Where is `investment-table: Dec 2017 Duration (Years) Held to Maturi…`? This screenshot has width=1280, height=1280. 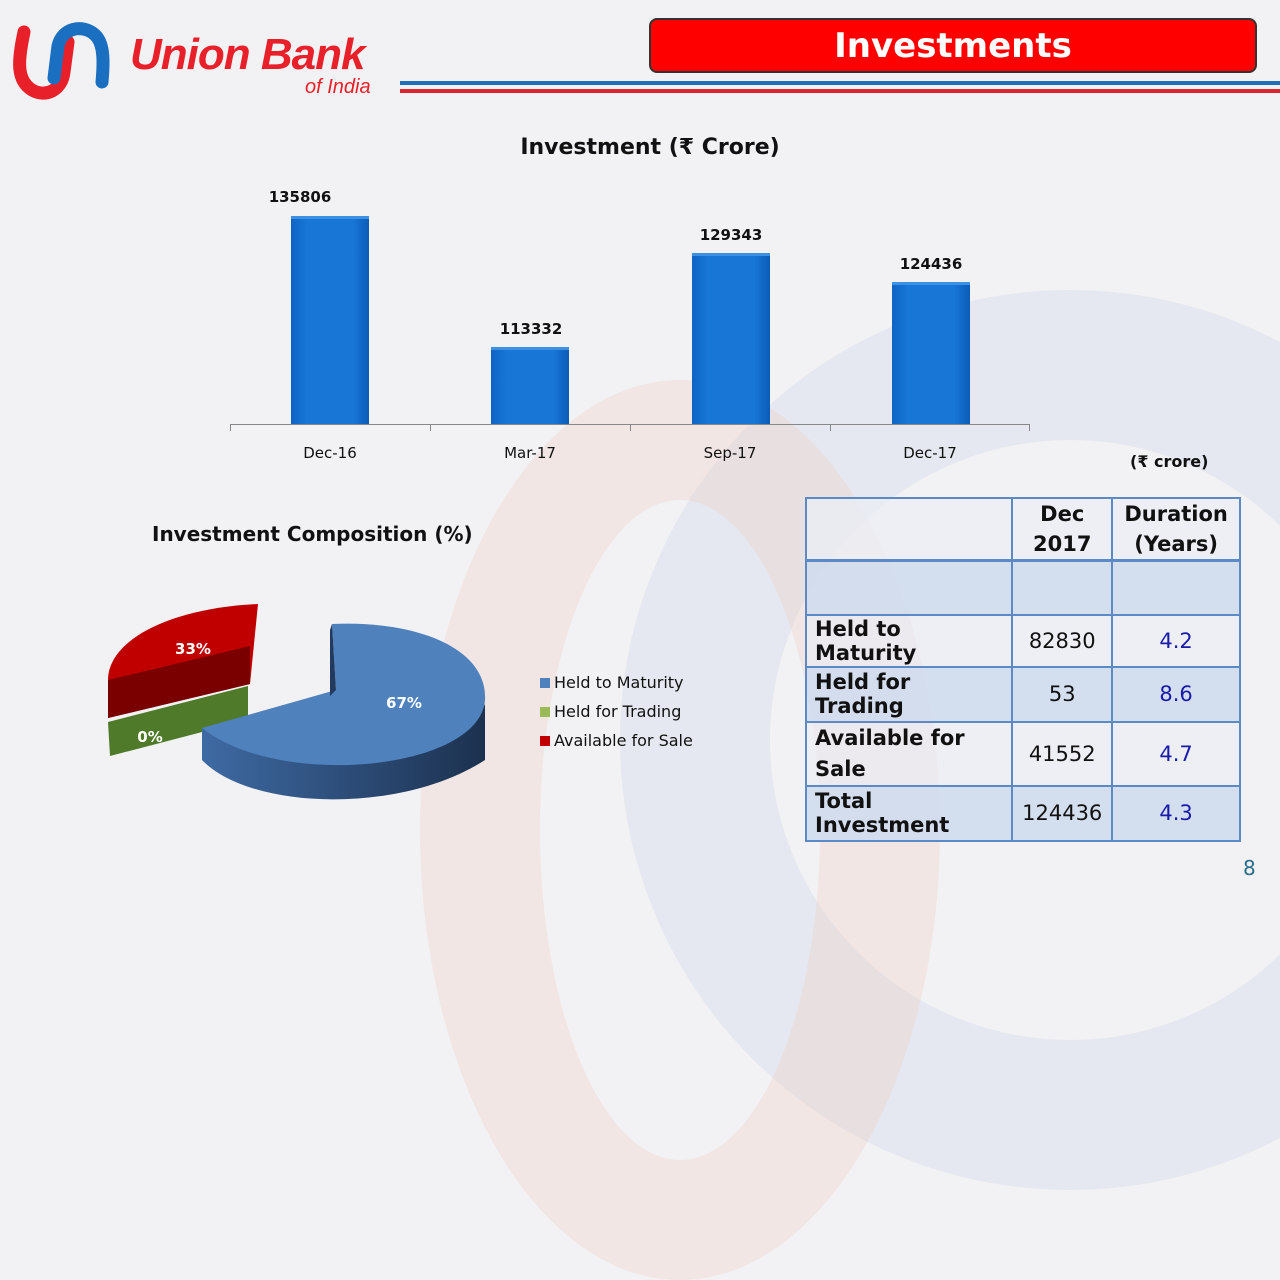
investment-table: Dec 2017 Duration (Years) Held to Maturi… is located at coordinates (1022, 669).